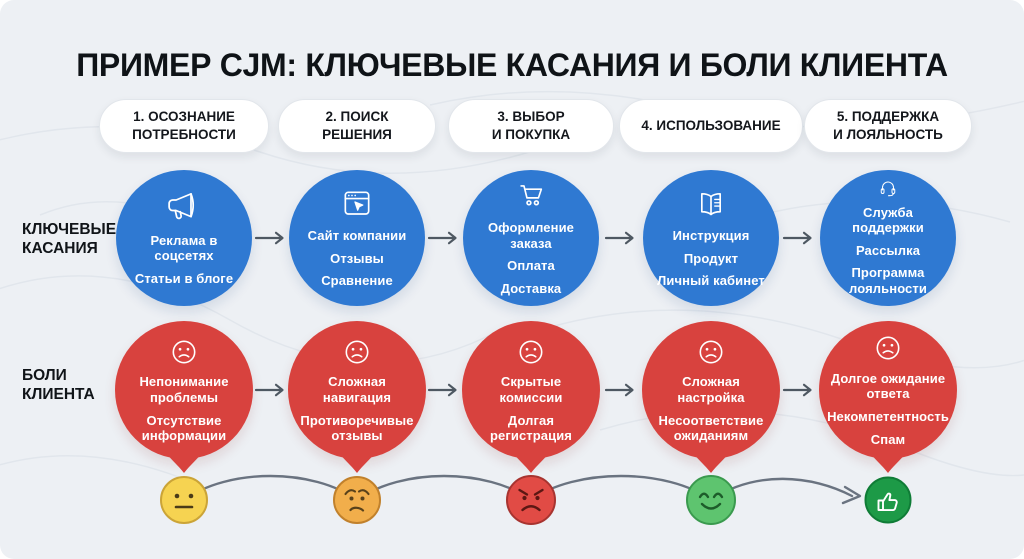 The image size is (1024, 559). I want to click on stage-pill-label: ПОТРЕБНОСТИ, so click(184, 134).